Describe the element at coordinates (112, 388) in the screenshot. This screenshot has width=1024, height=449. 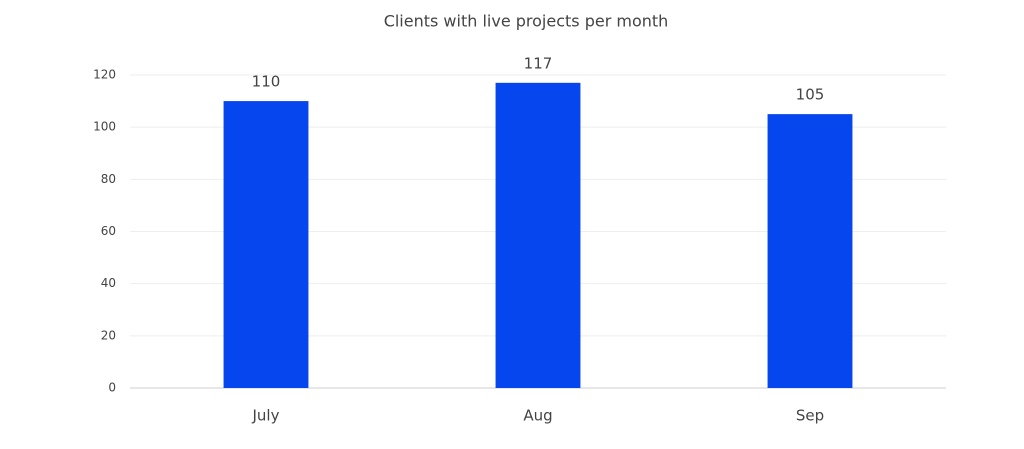
I see `y-tick-label: 0` at that location.